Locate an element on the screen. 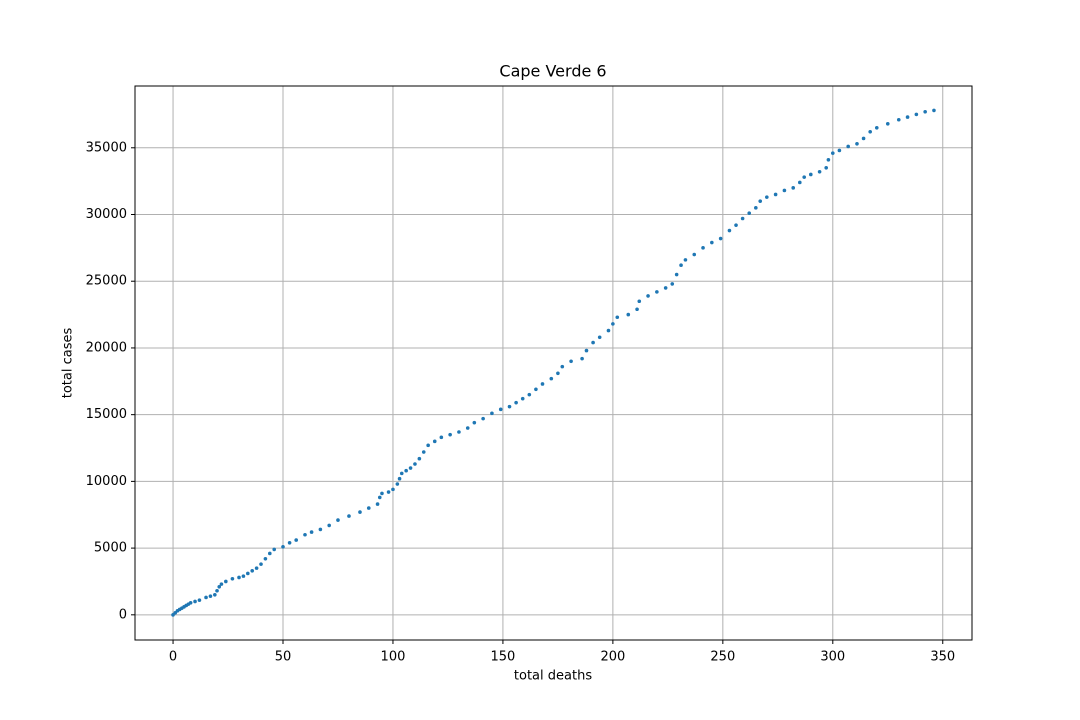  y-tick-label: 35000 is located at coordinates (106, 147).